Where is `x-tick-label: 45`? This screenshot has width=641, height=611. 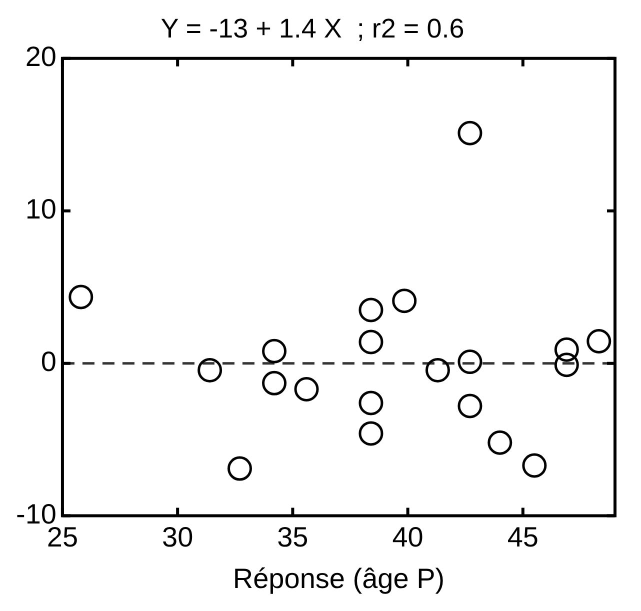
x-tick-label: 45 is located at coordinates (522, 536).